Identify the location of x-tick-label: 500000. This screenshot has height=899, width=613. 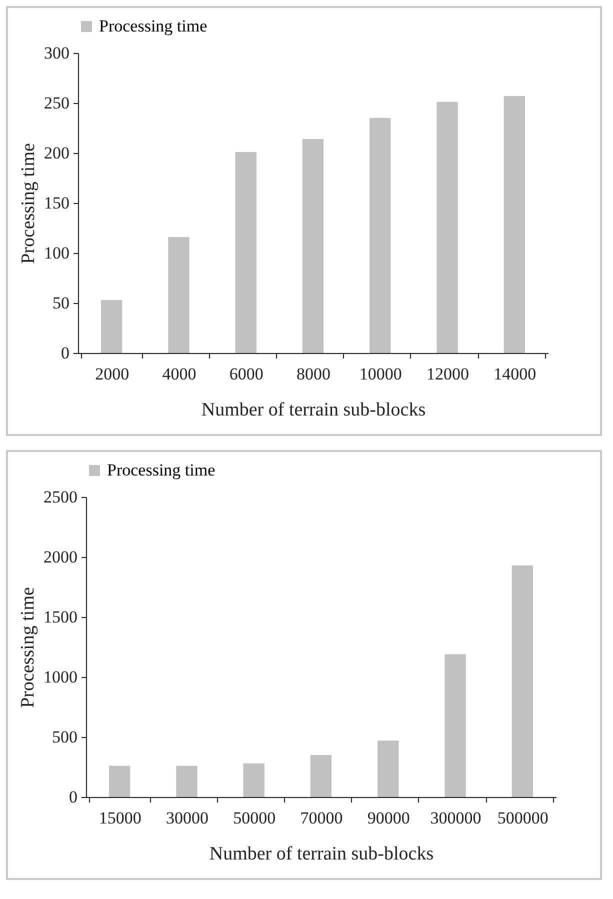
(522, 818).